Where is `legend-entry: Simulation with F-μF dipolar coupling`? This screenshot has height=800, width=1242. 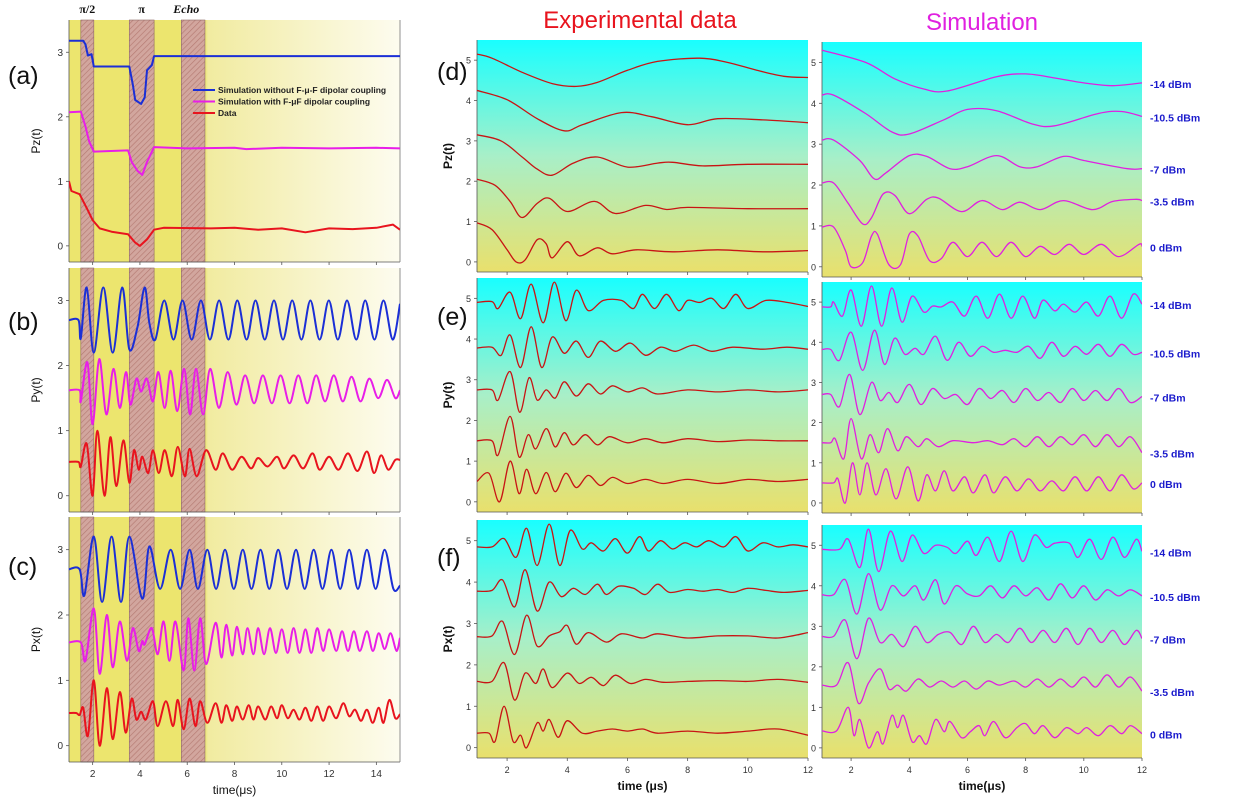
legend-entry: Simulation with F-μF dipolar coupling is located at coordinates (294, 102).